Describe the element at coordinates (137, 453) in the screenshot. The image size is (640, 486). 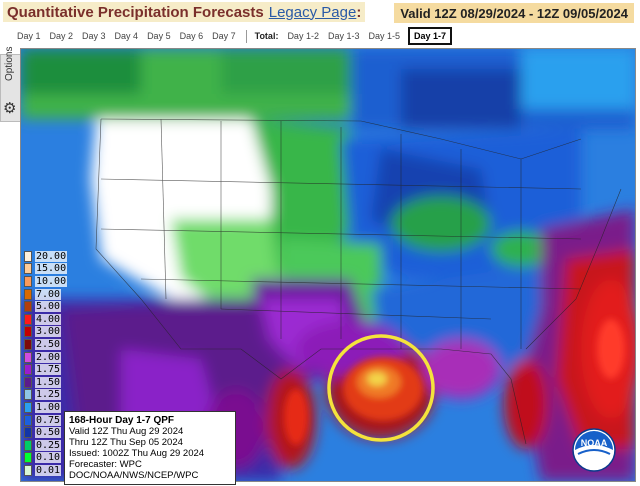
I see `info-issued: Issued: 1002Z Thu Aug 29 2024` at that location.